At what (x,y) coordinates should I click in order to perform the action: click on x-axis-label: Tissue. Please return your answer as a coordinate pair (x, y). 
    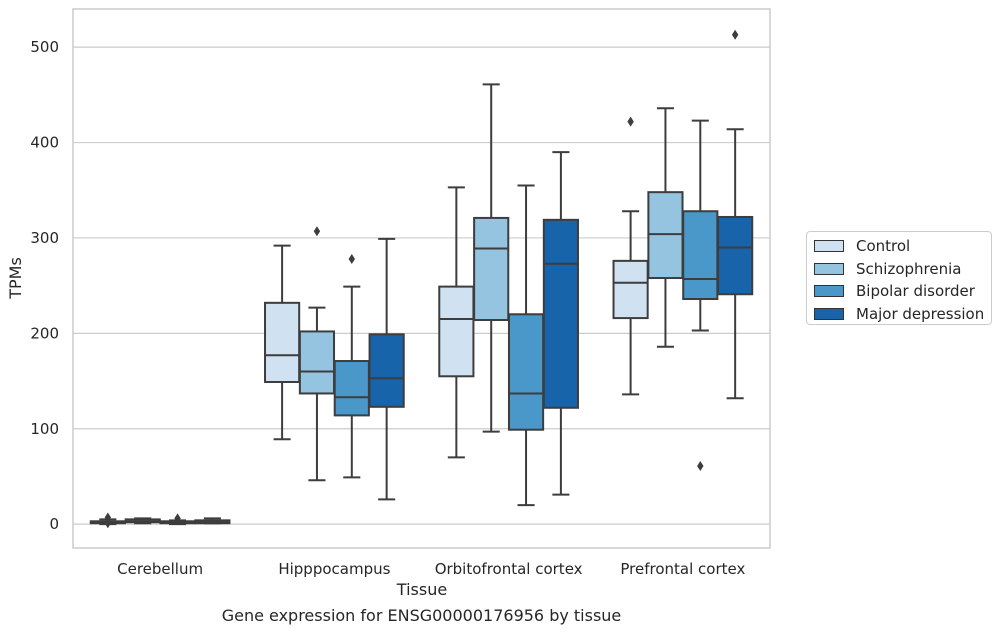
    Looking at the image, I should click on (421, 589).